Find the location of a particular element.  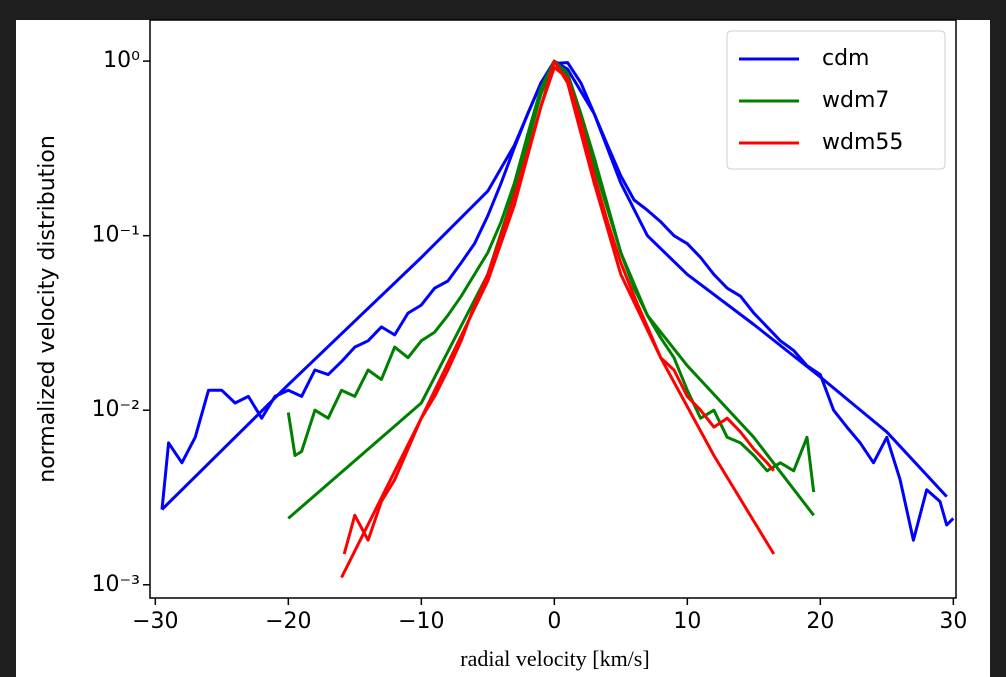

x-tick-label: 10 is located at coordinates (687, 621).